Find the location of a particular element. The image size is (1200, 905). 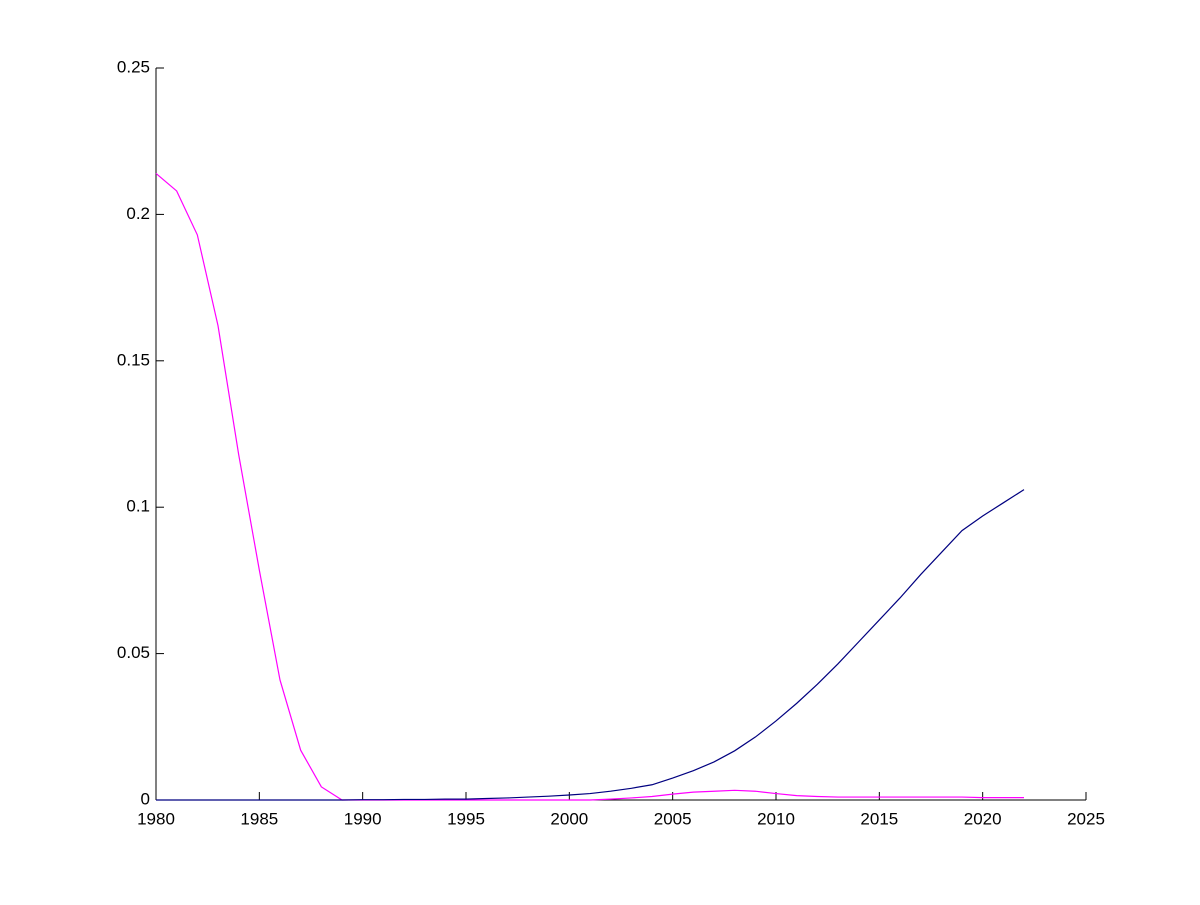

y-tick-label: 0.05 is located at coordinates (133, 652).